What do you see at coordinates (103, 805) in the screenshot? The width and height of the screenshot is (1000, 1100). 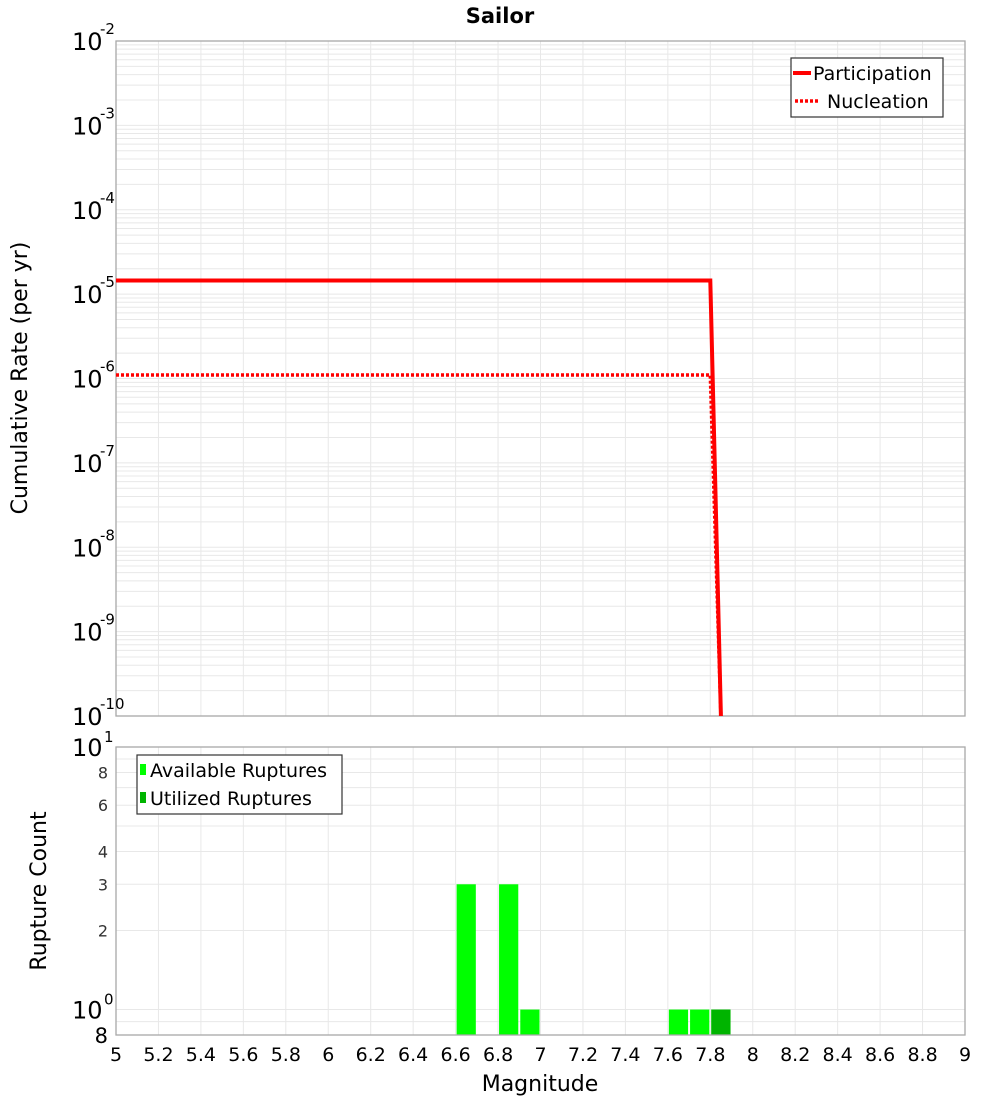 I see `y-tick-label: 6` at bounding box center [103, 805].